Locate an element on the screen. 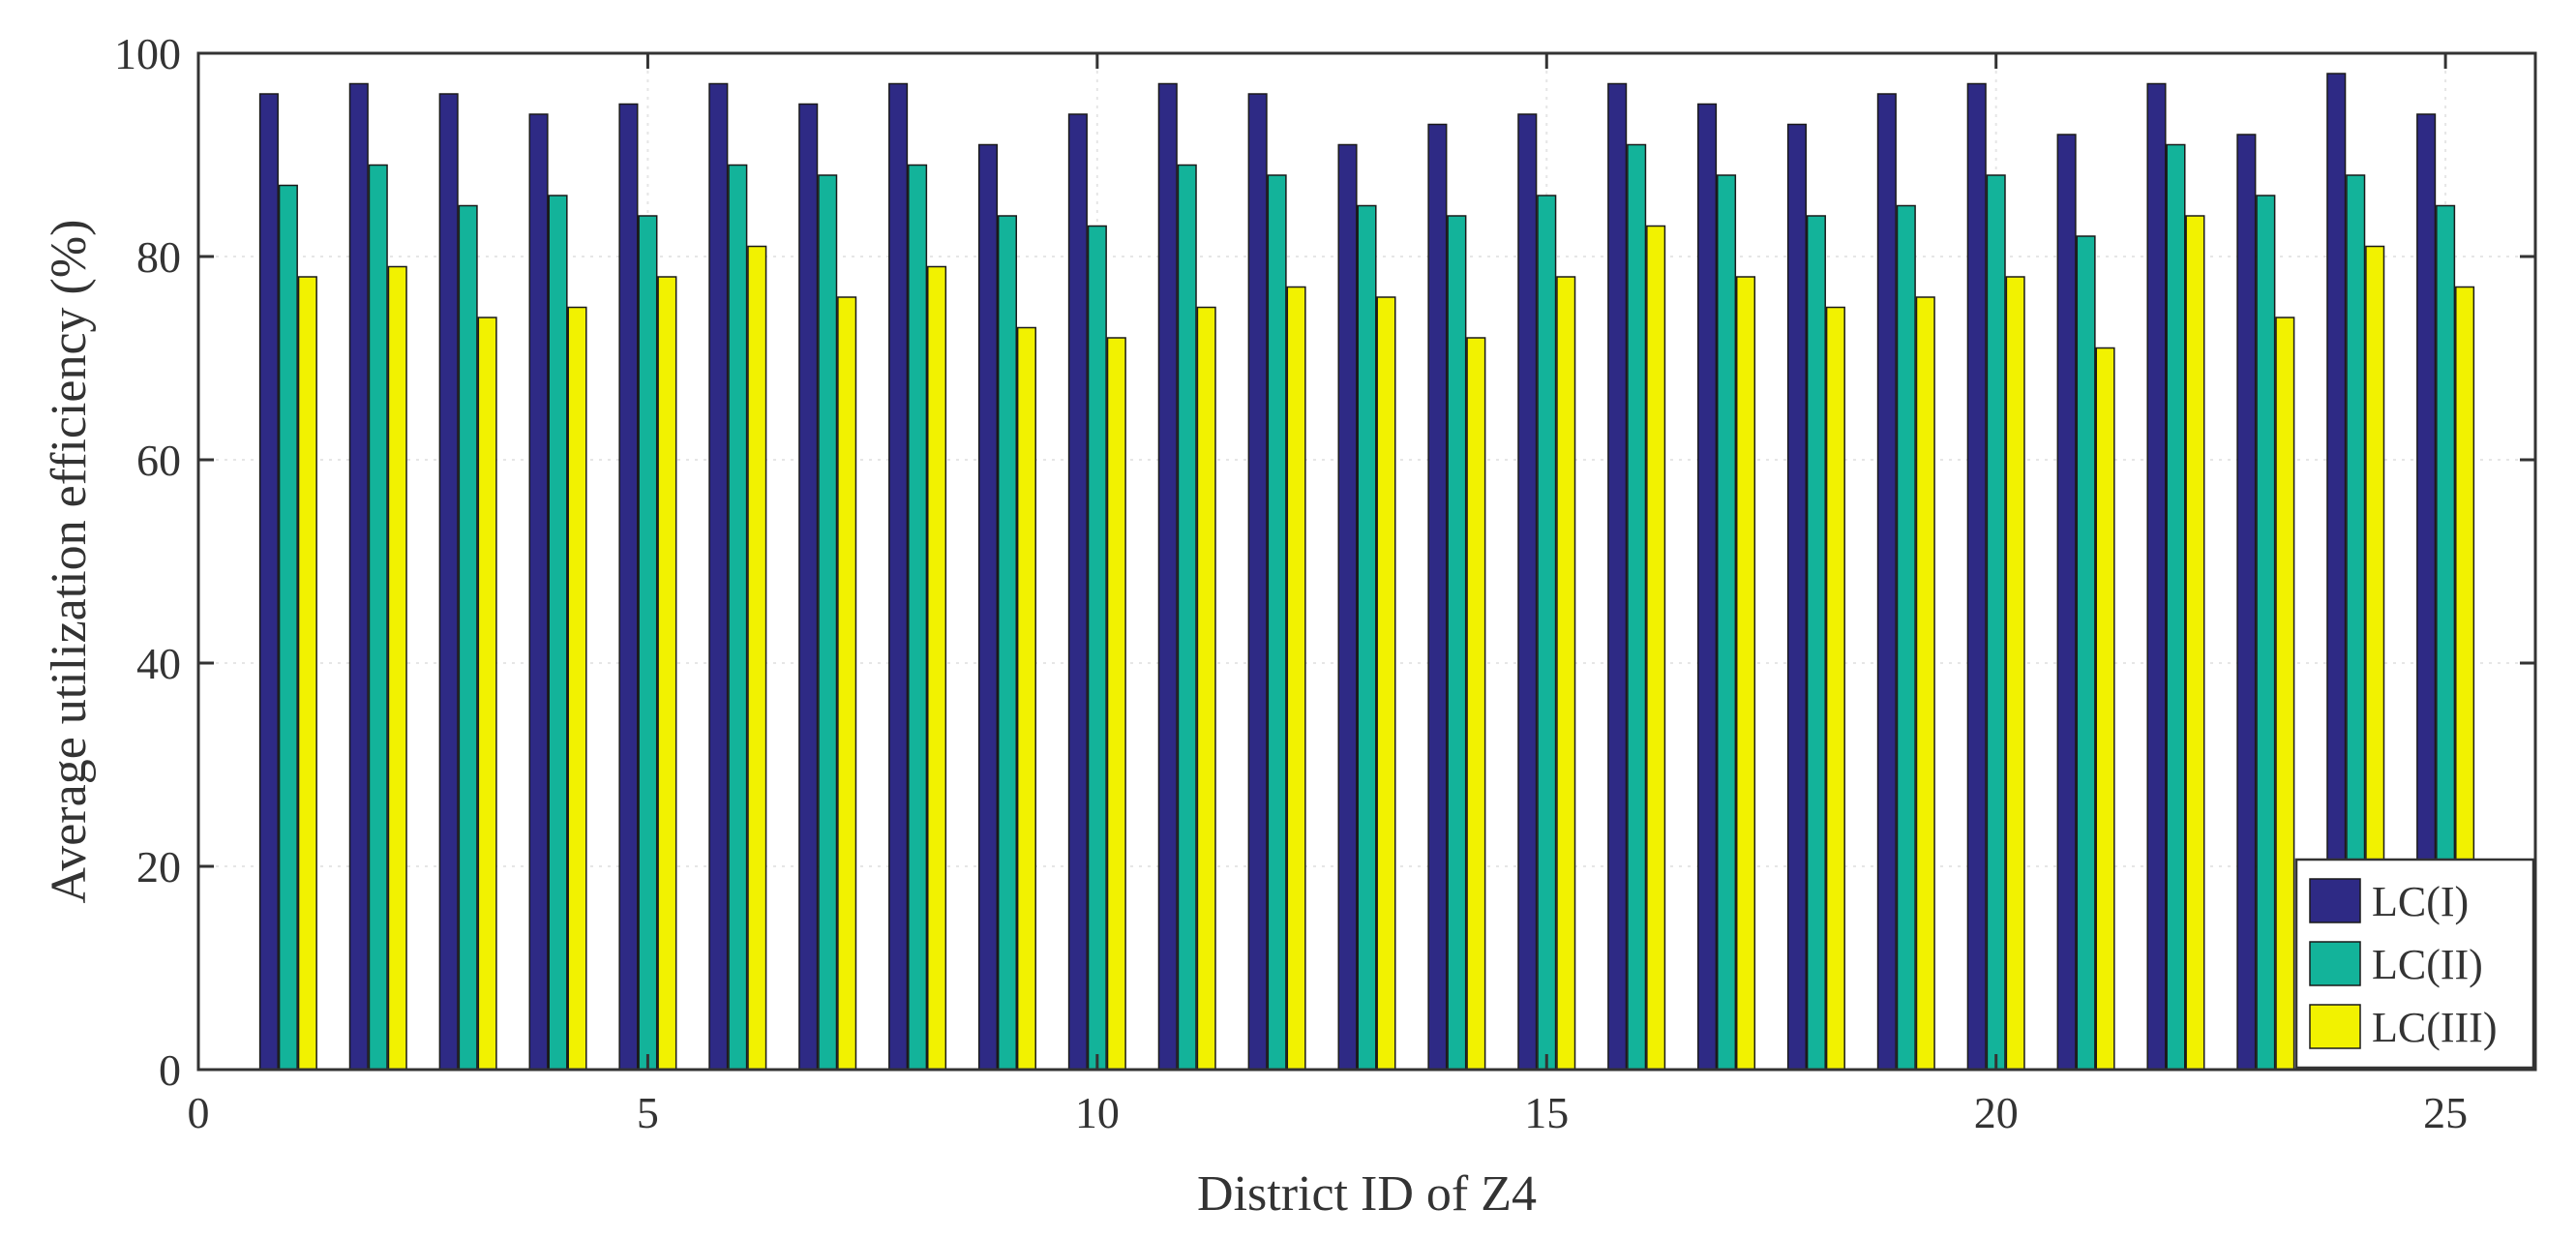 The height and width of the screenshot is (1239, 2576). y-tick-label: 100 is located at coordinates (147, 53).